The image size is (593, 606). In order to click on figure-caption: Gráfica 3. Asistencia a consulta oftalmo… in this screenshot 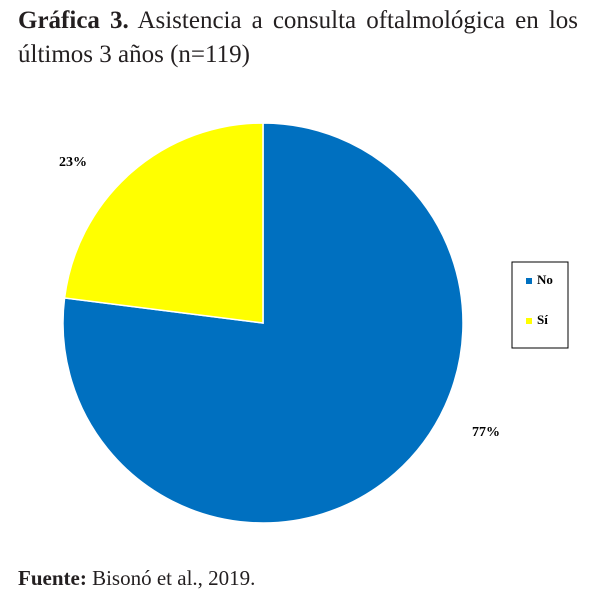, I will do `click(298, 38)`.